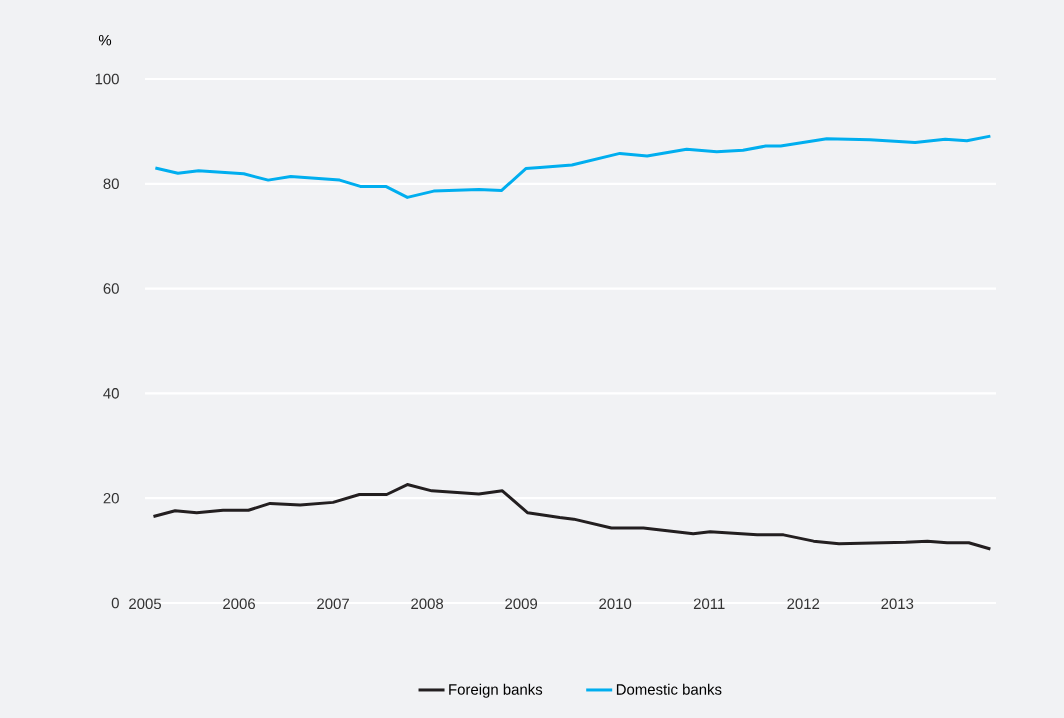 Image resolution: width=1064 pixels, height=718 pixels. Describe the element at coordinates (111, 184) in the screenshot. I see `y-tick-label: 80` at that location.